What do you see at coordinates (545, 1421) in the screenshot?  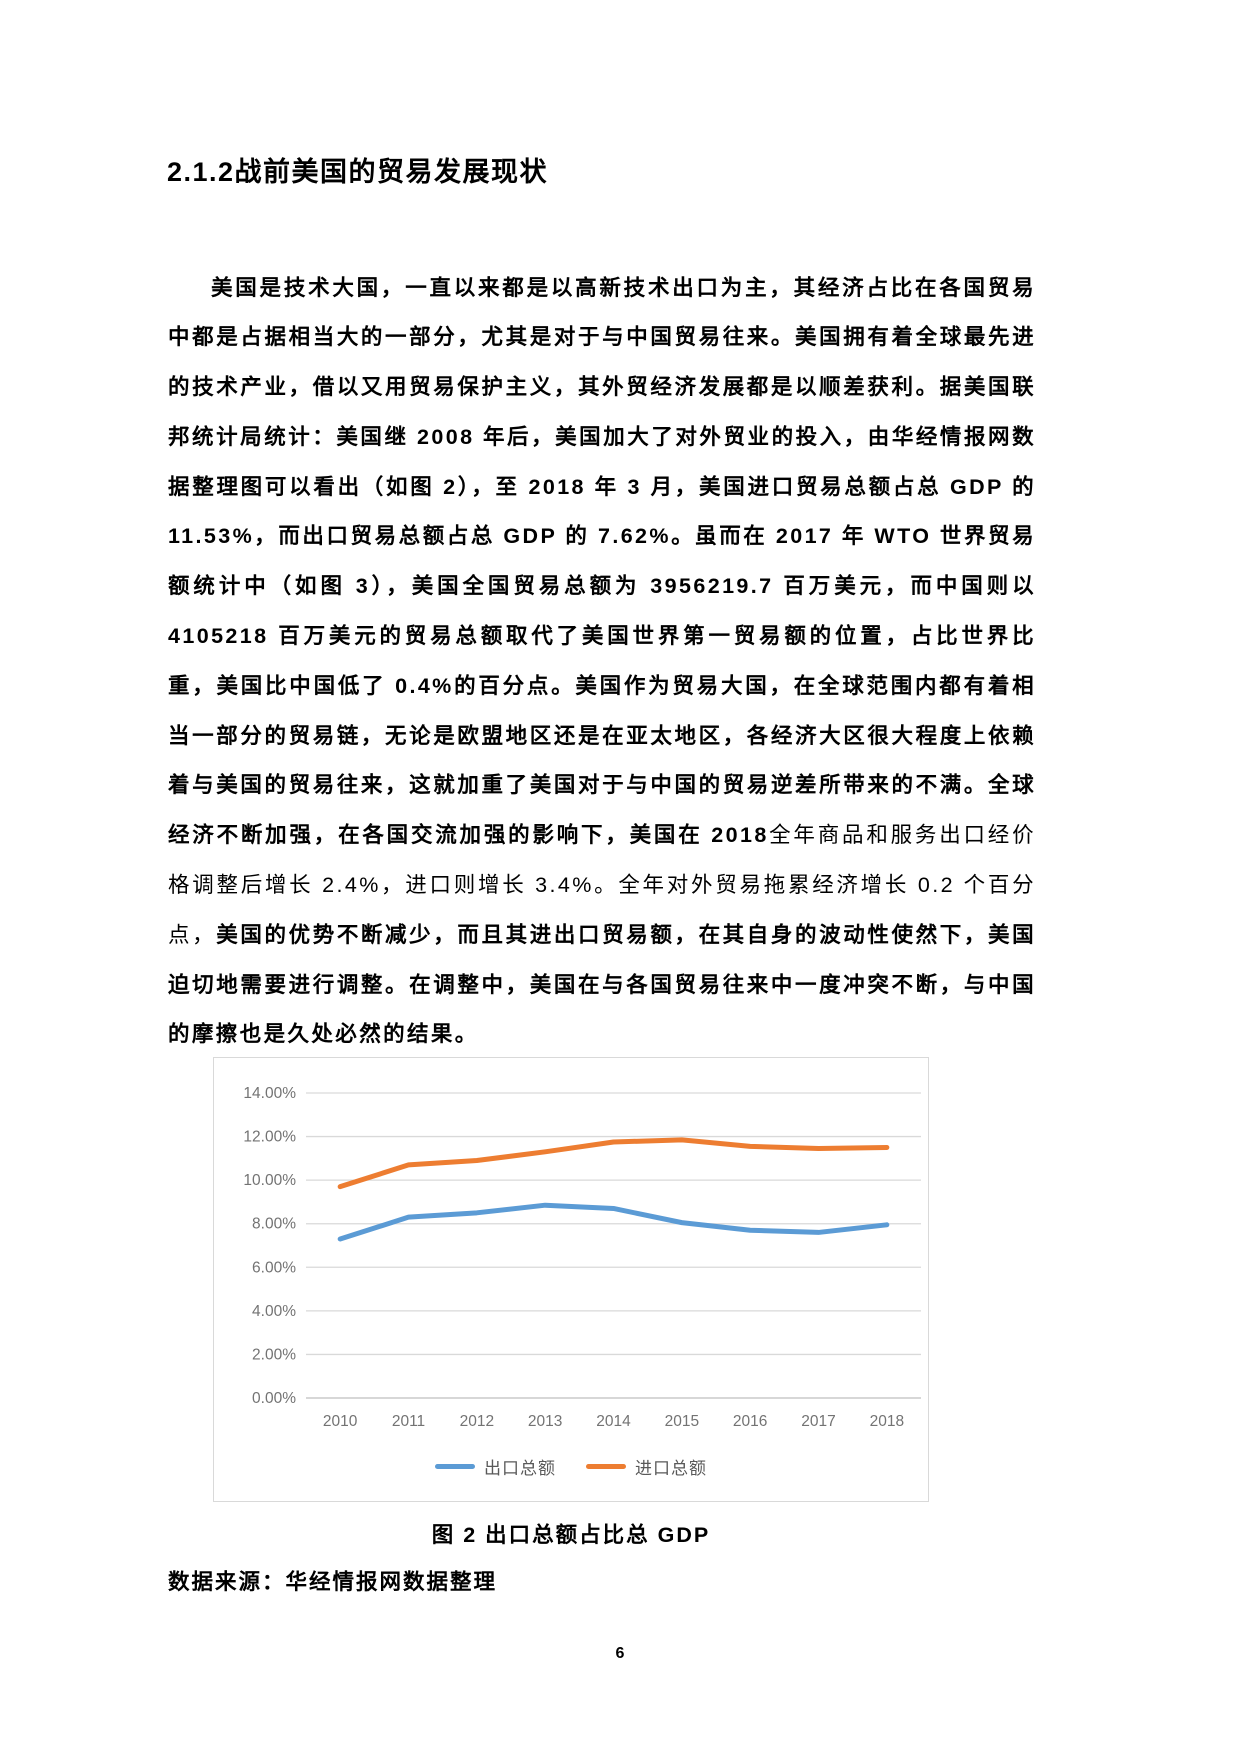 I see `x-tick-label: 2013` at bounding box center [545, 1421].